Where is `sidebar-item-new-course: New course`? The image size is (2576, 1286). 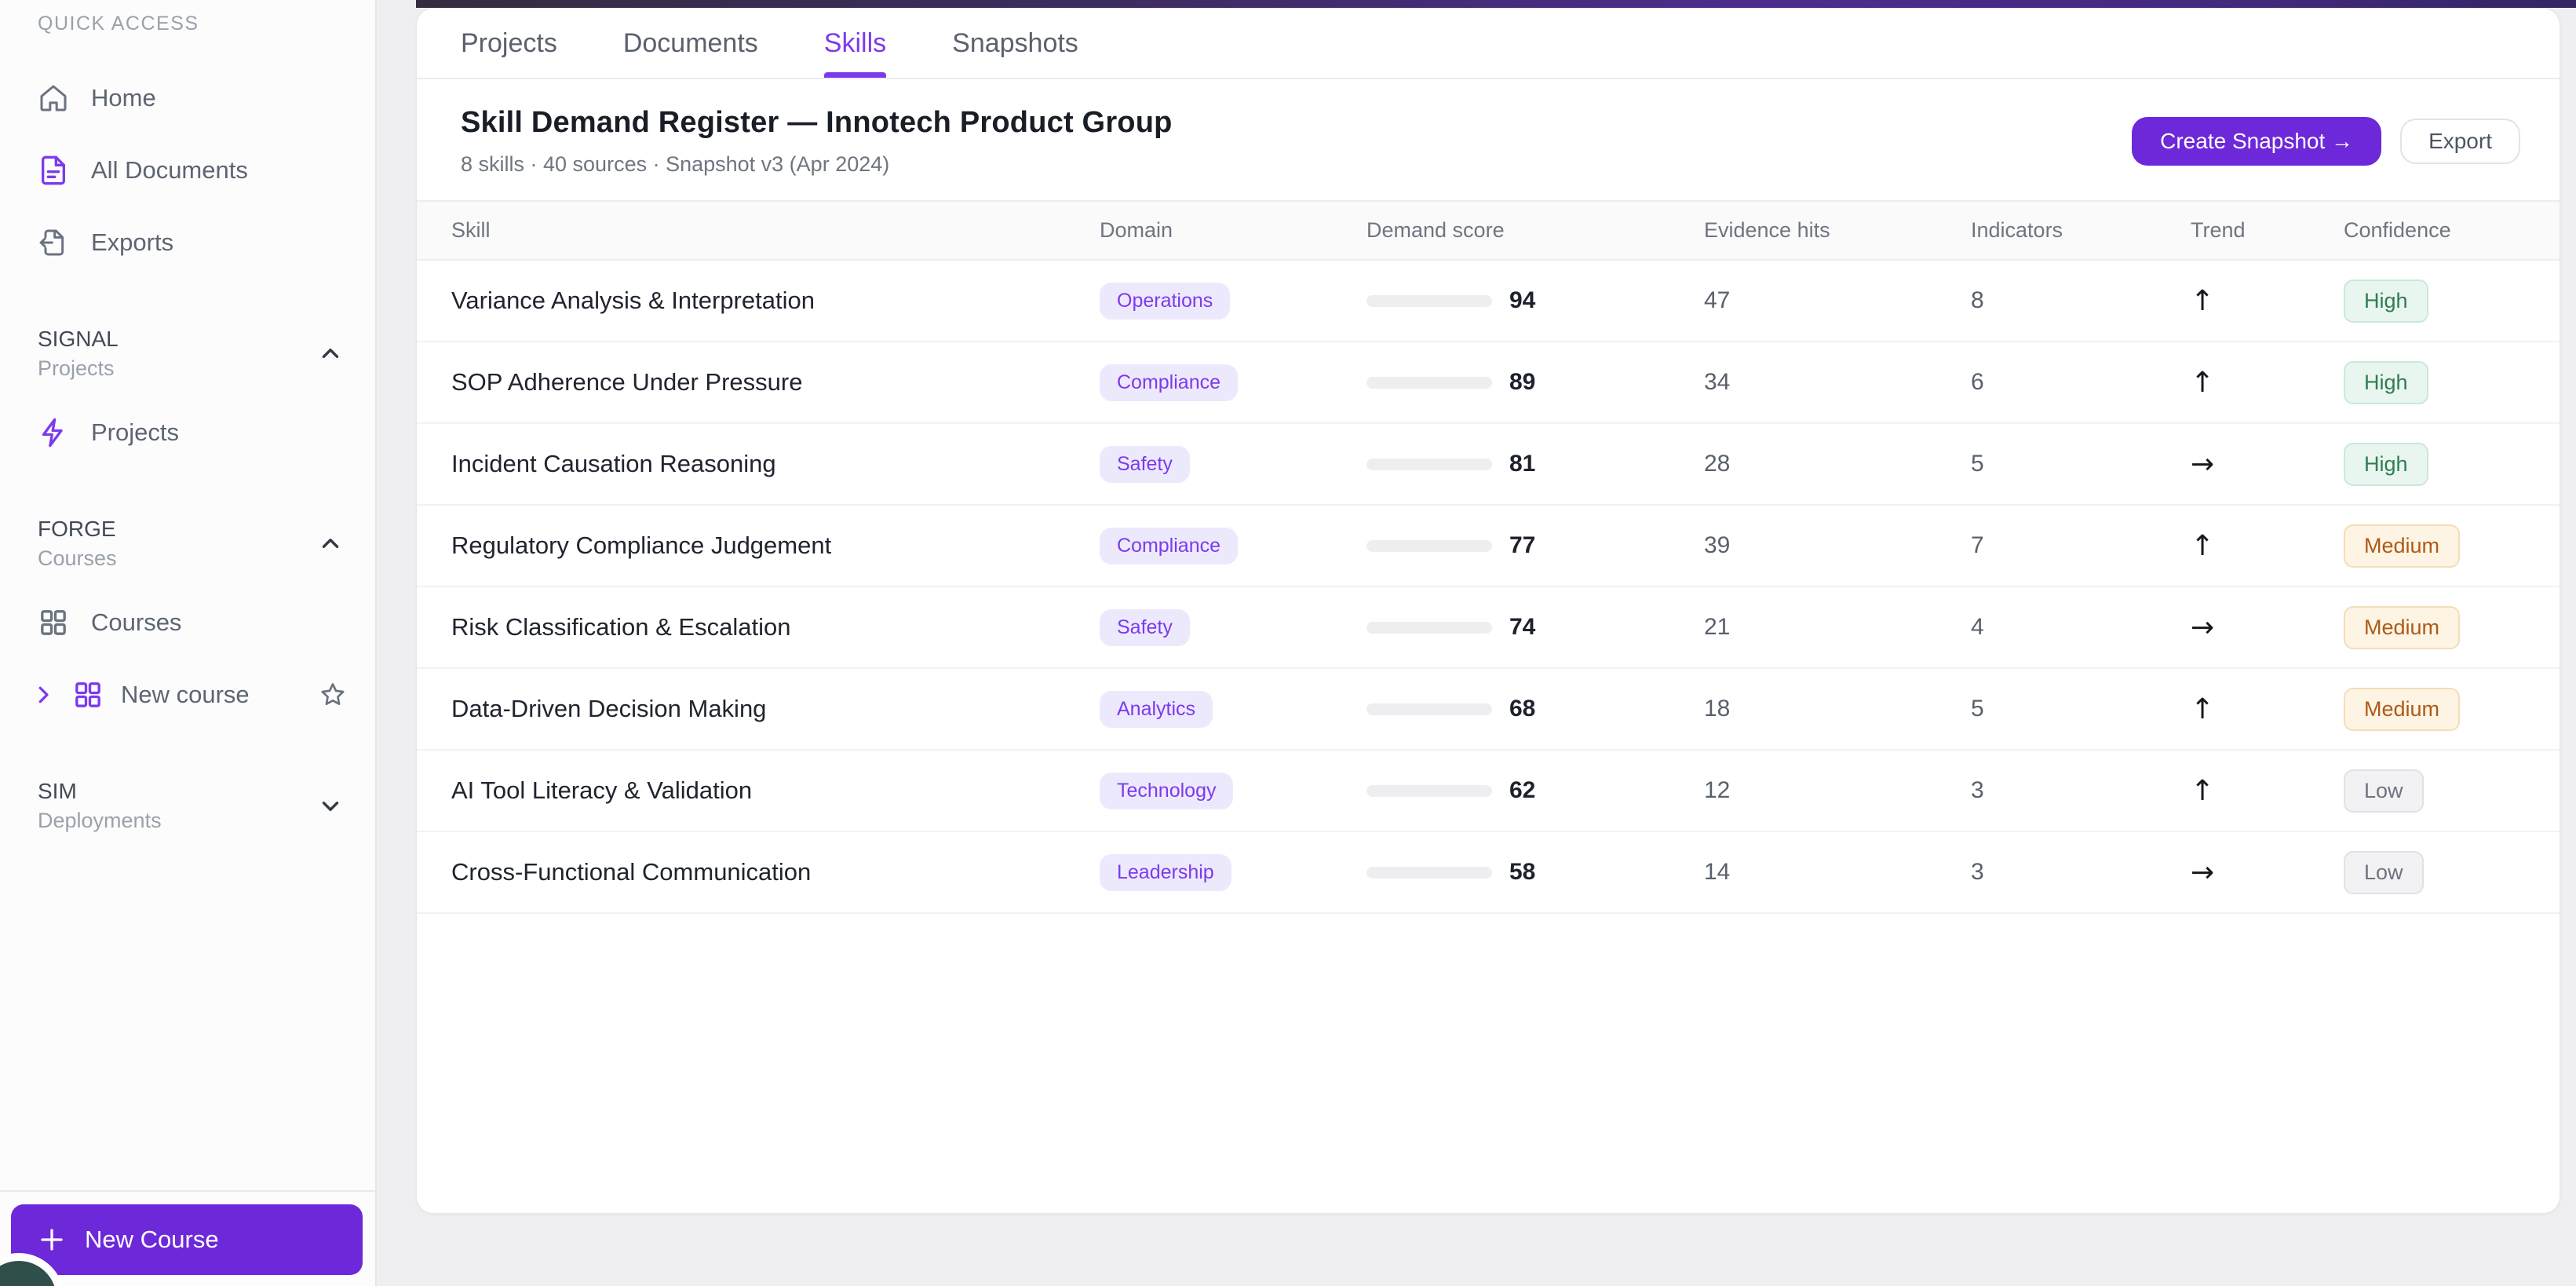 sidebar-item-new-course: New course is located at coordinates (187, 695).